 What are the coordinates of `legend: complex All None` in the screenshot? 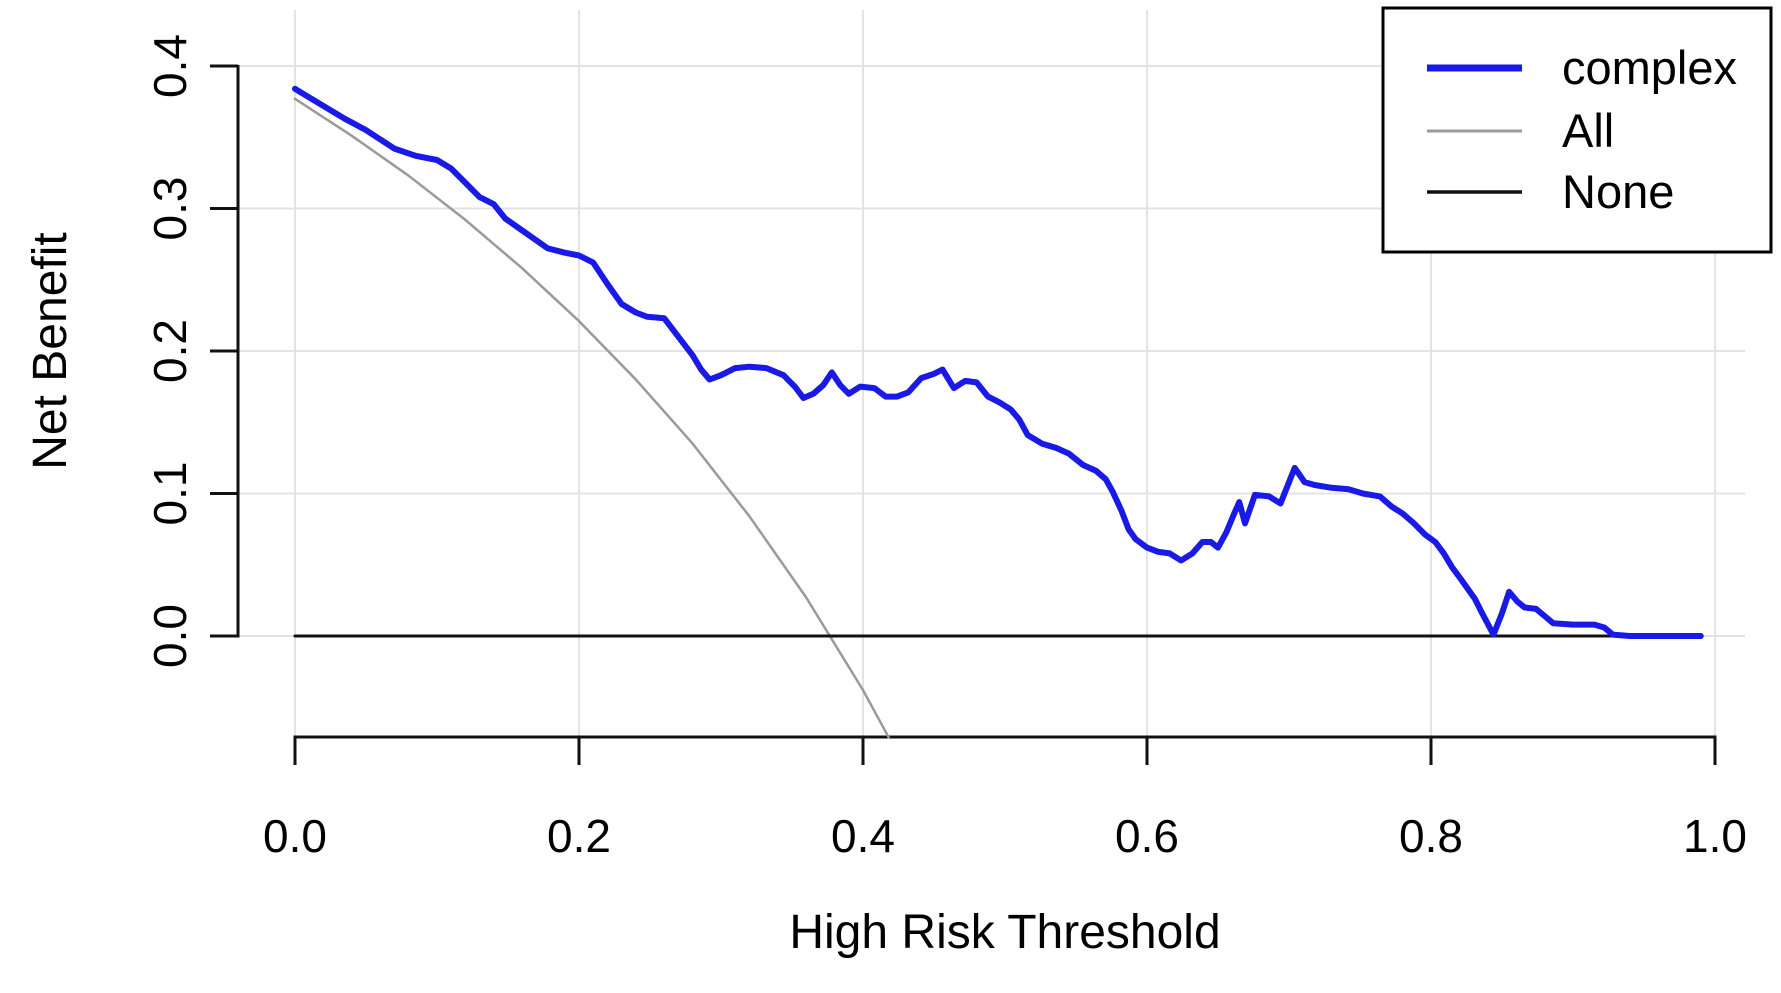 It's located at (1577, 130).